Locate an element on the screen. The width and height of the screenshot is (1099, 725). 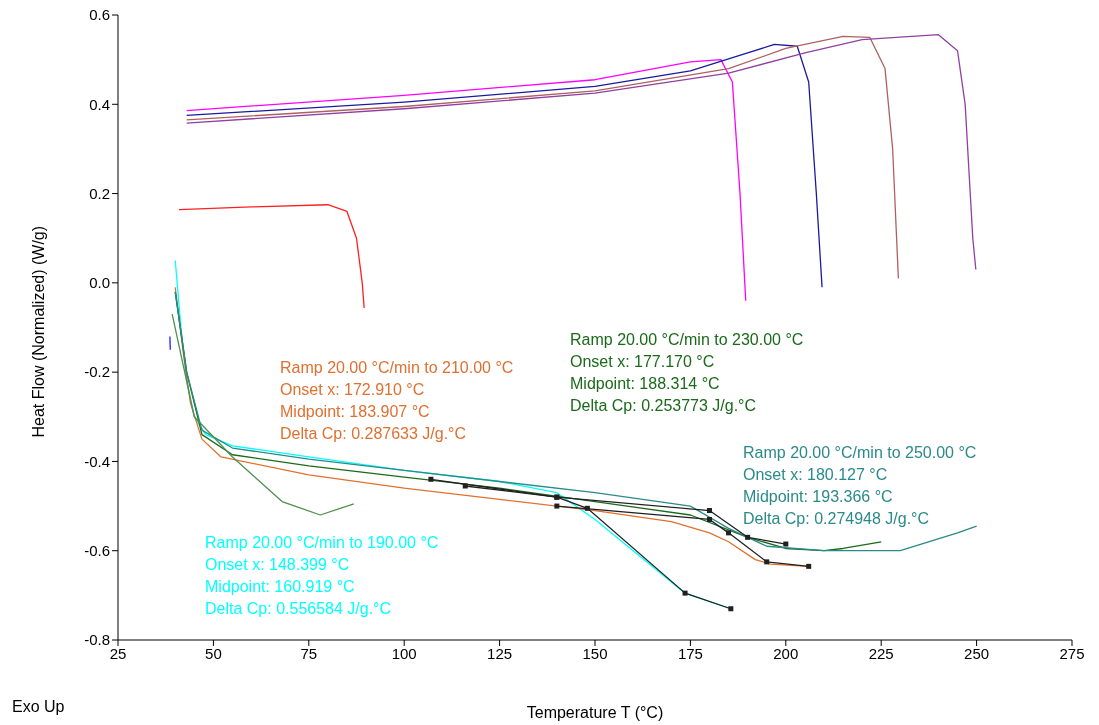
y-tick-label: 0.6 is located at coordinates (99, 15).